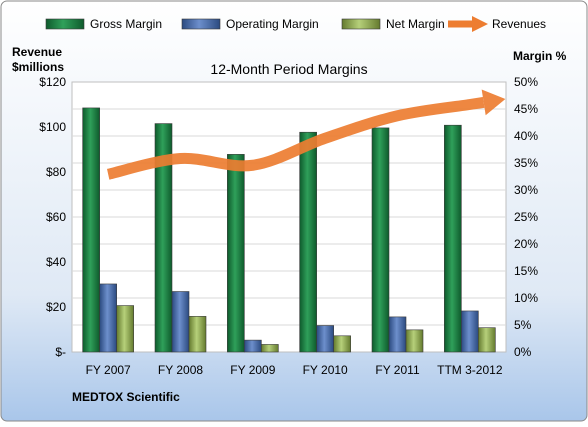 This screenshot has width=588, height=427. What do you see at coordinates (252, 370) in the screenshot?
I see `category-label: FY 2009` at bounding box center [252, 370].